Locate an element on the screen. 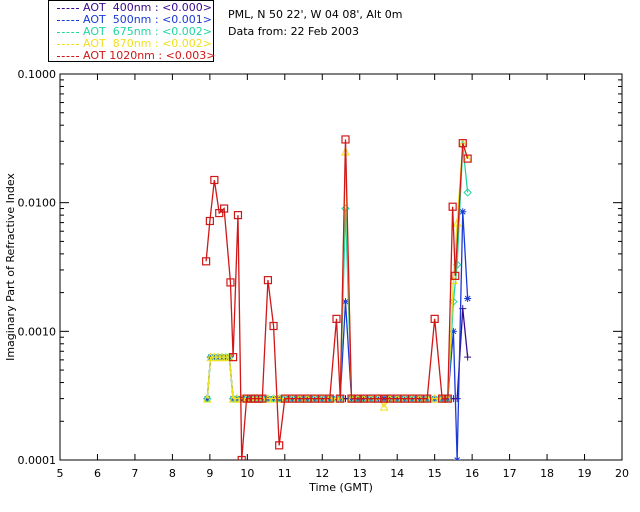 The image size is (640, 512). x-tick-label: 5 is located at coordinates (60, 473).